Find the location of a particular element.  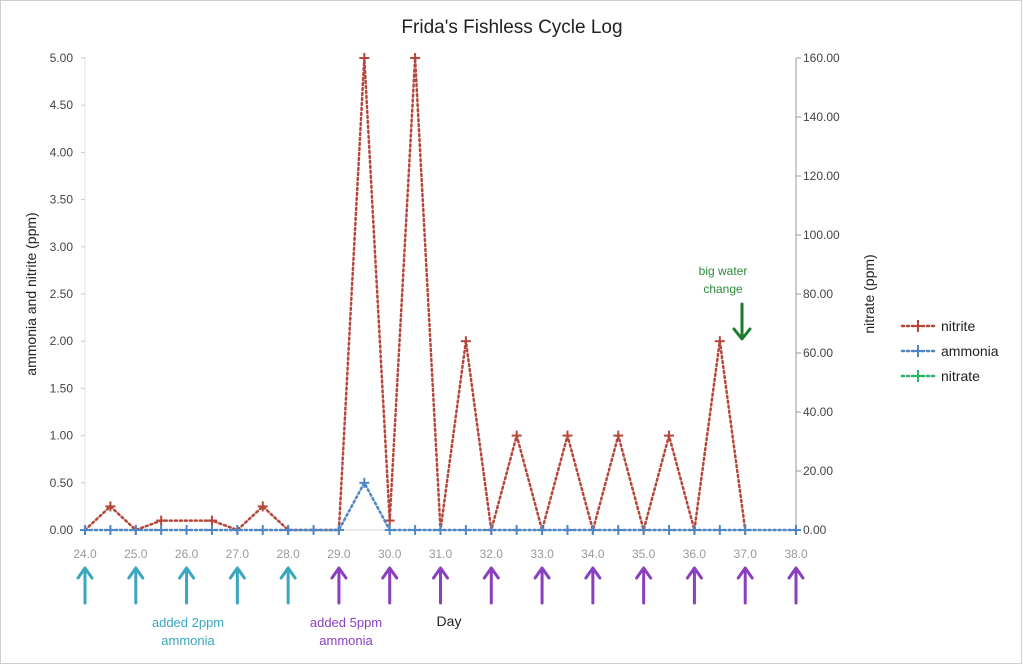

left-tick-label: 4.50 is located at coordinates (62, 105).